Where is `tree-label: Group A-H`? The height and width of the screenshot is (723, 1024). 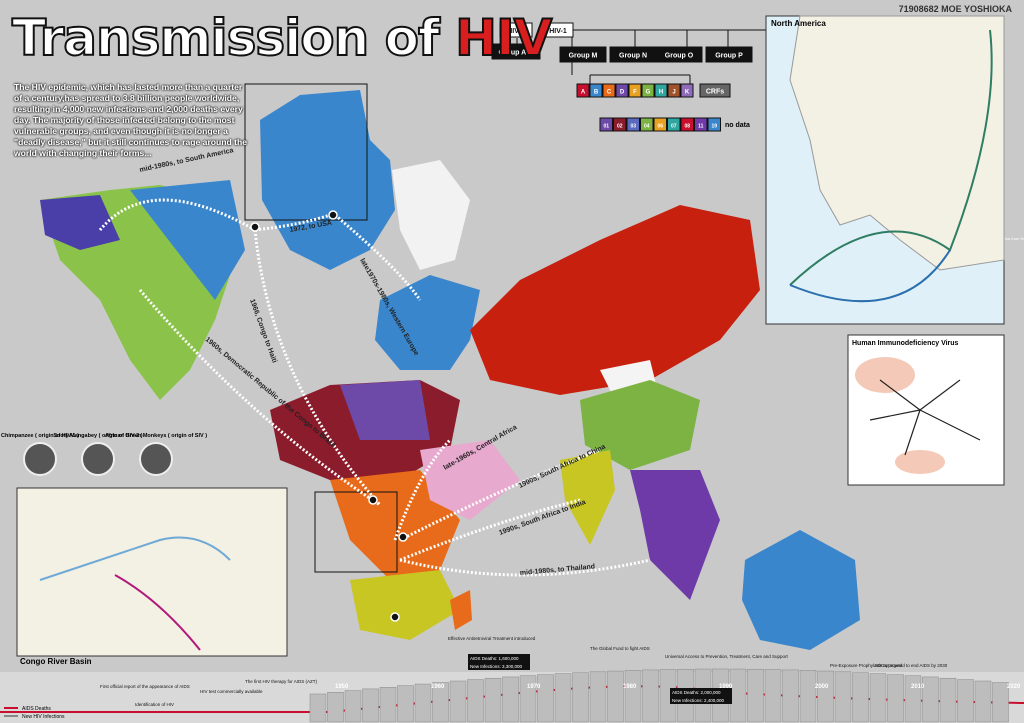
tree-label: Group A-H is located at coordinates (515, 53).